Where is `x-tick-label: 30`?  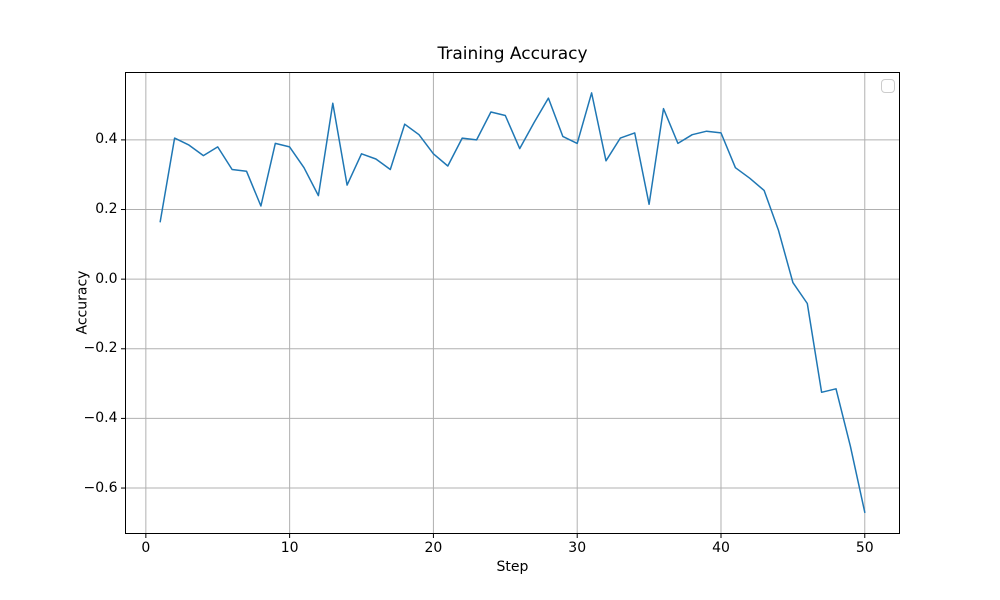
x-tick-label: 30 is located at coordinates (577, 548).